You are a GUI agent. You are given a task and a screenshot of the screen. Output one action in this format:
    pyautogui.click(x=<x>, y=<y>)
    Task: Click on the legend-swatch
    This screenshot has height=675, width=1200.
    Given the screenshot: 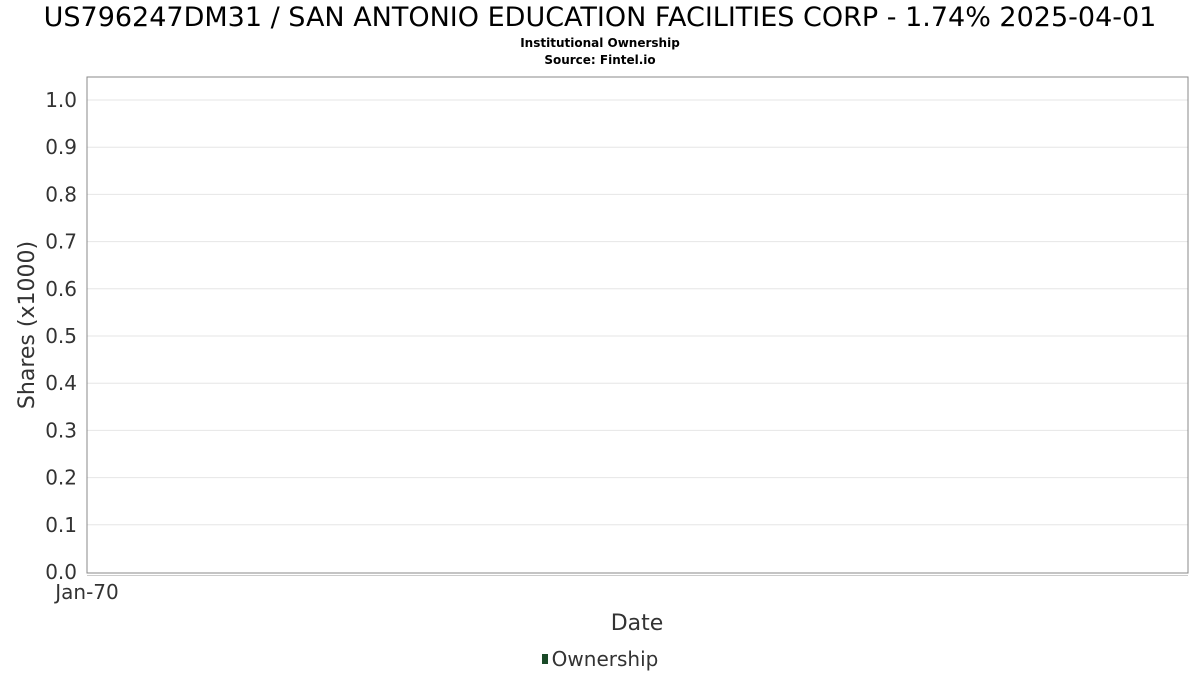 What is the action you would take?
    pyautogui.click(x=544, y=659)
    